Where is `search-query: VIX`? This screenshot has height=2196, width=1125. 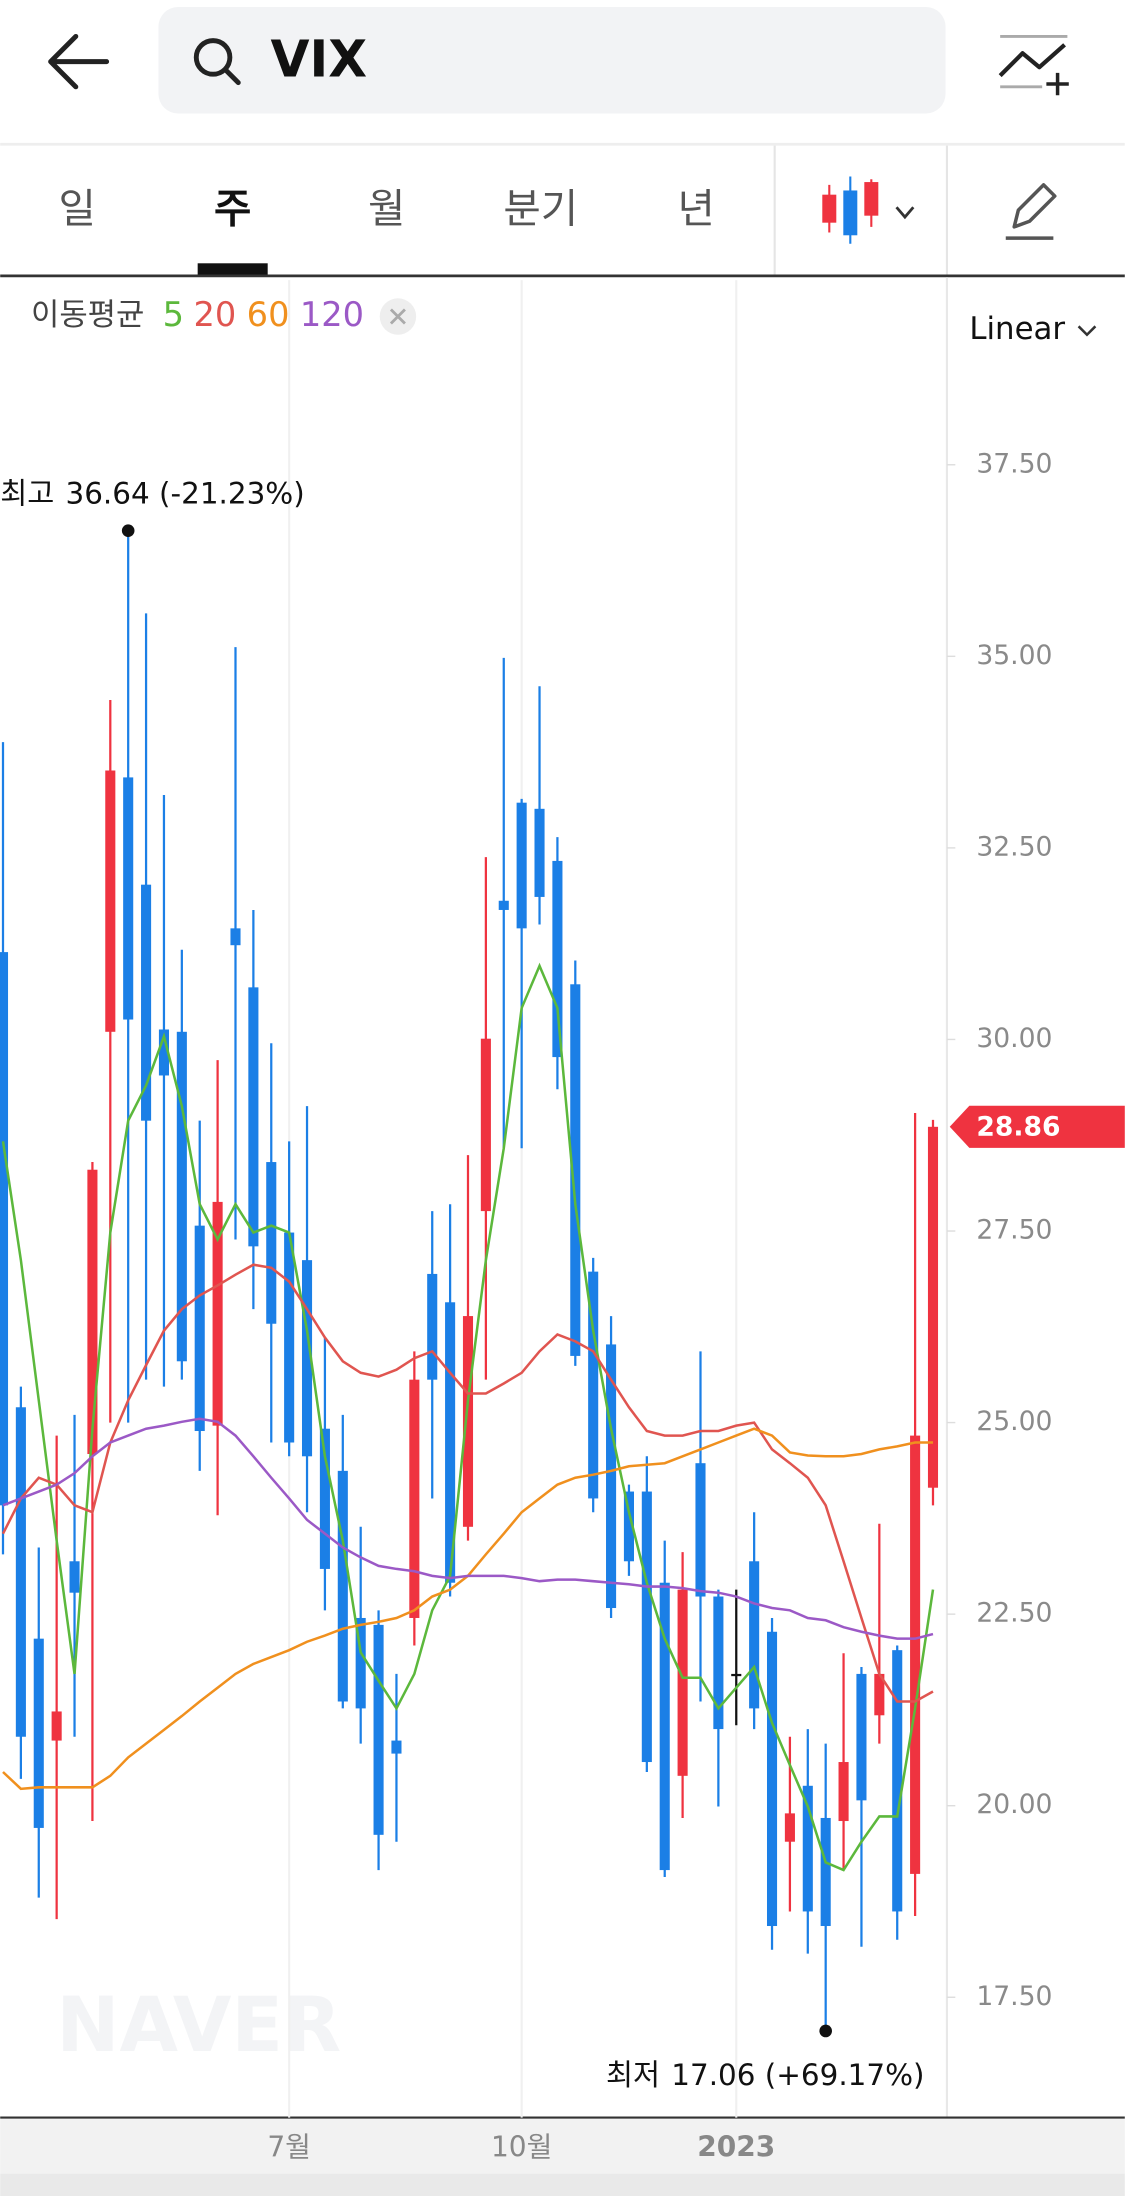
search-query: VIX is located at coordinates (318, 59).